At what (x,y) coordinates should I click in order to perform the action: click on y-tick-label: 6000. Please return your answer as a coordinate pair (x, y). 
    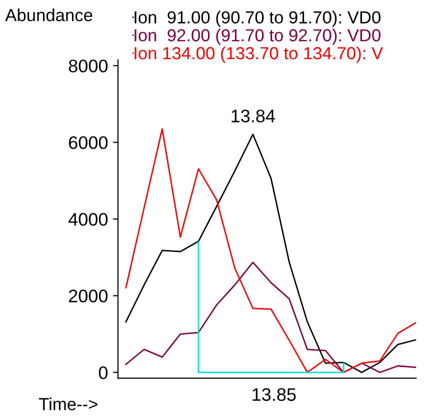
    Looking at the image, I should click on (88, 143).